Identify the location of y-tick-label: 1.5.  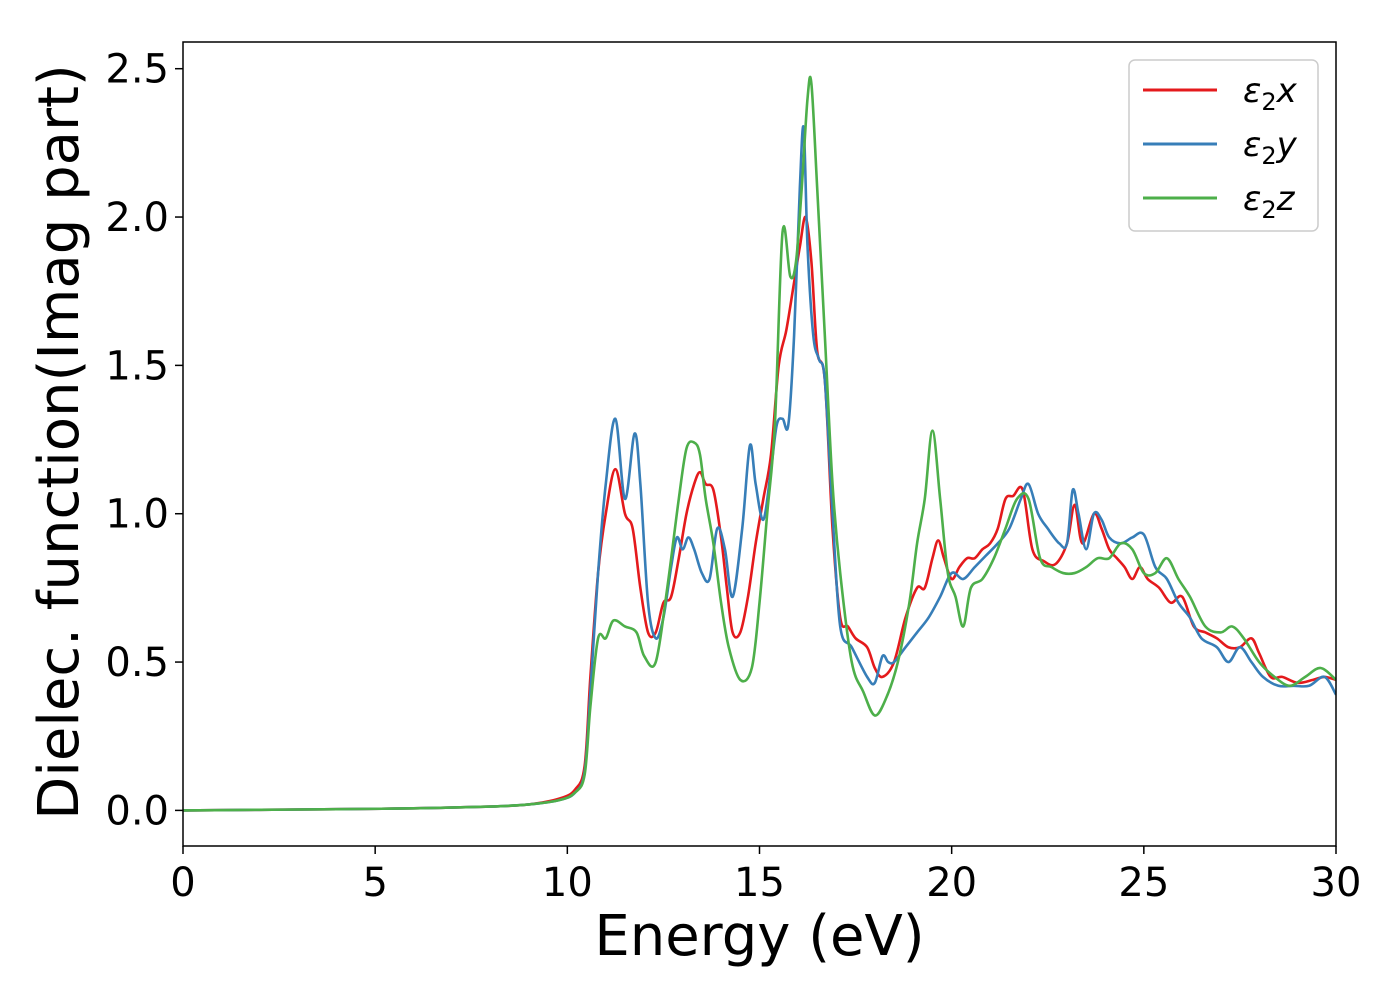
(137, 366).